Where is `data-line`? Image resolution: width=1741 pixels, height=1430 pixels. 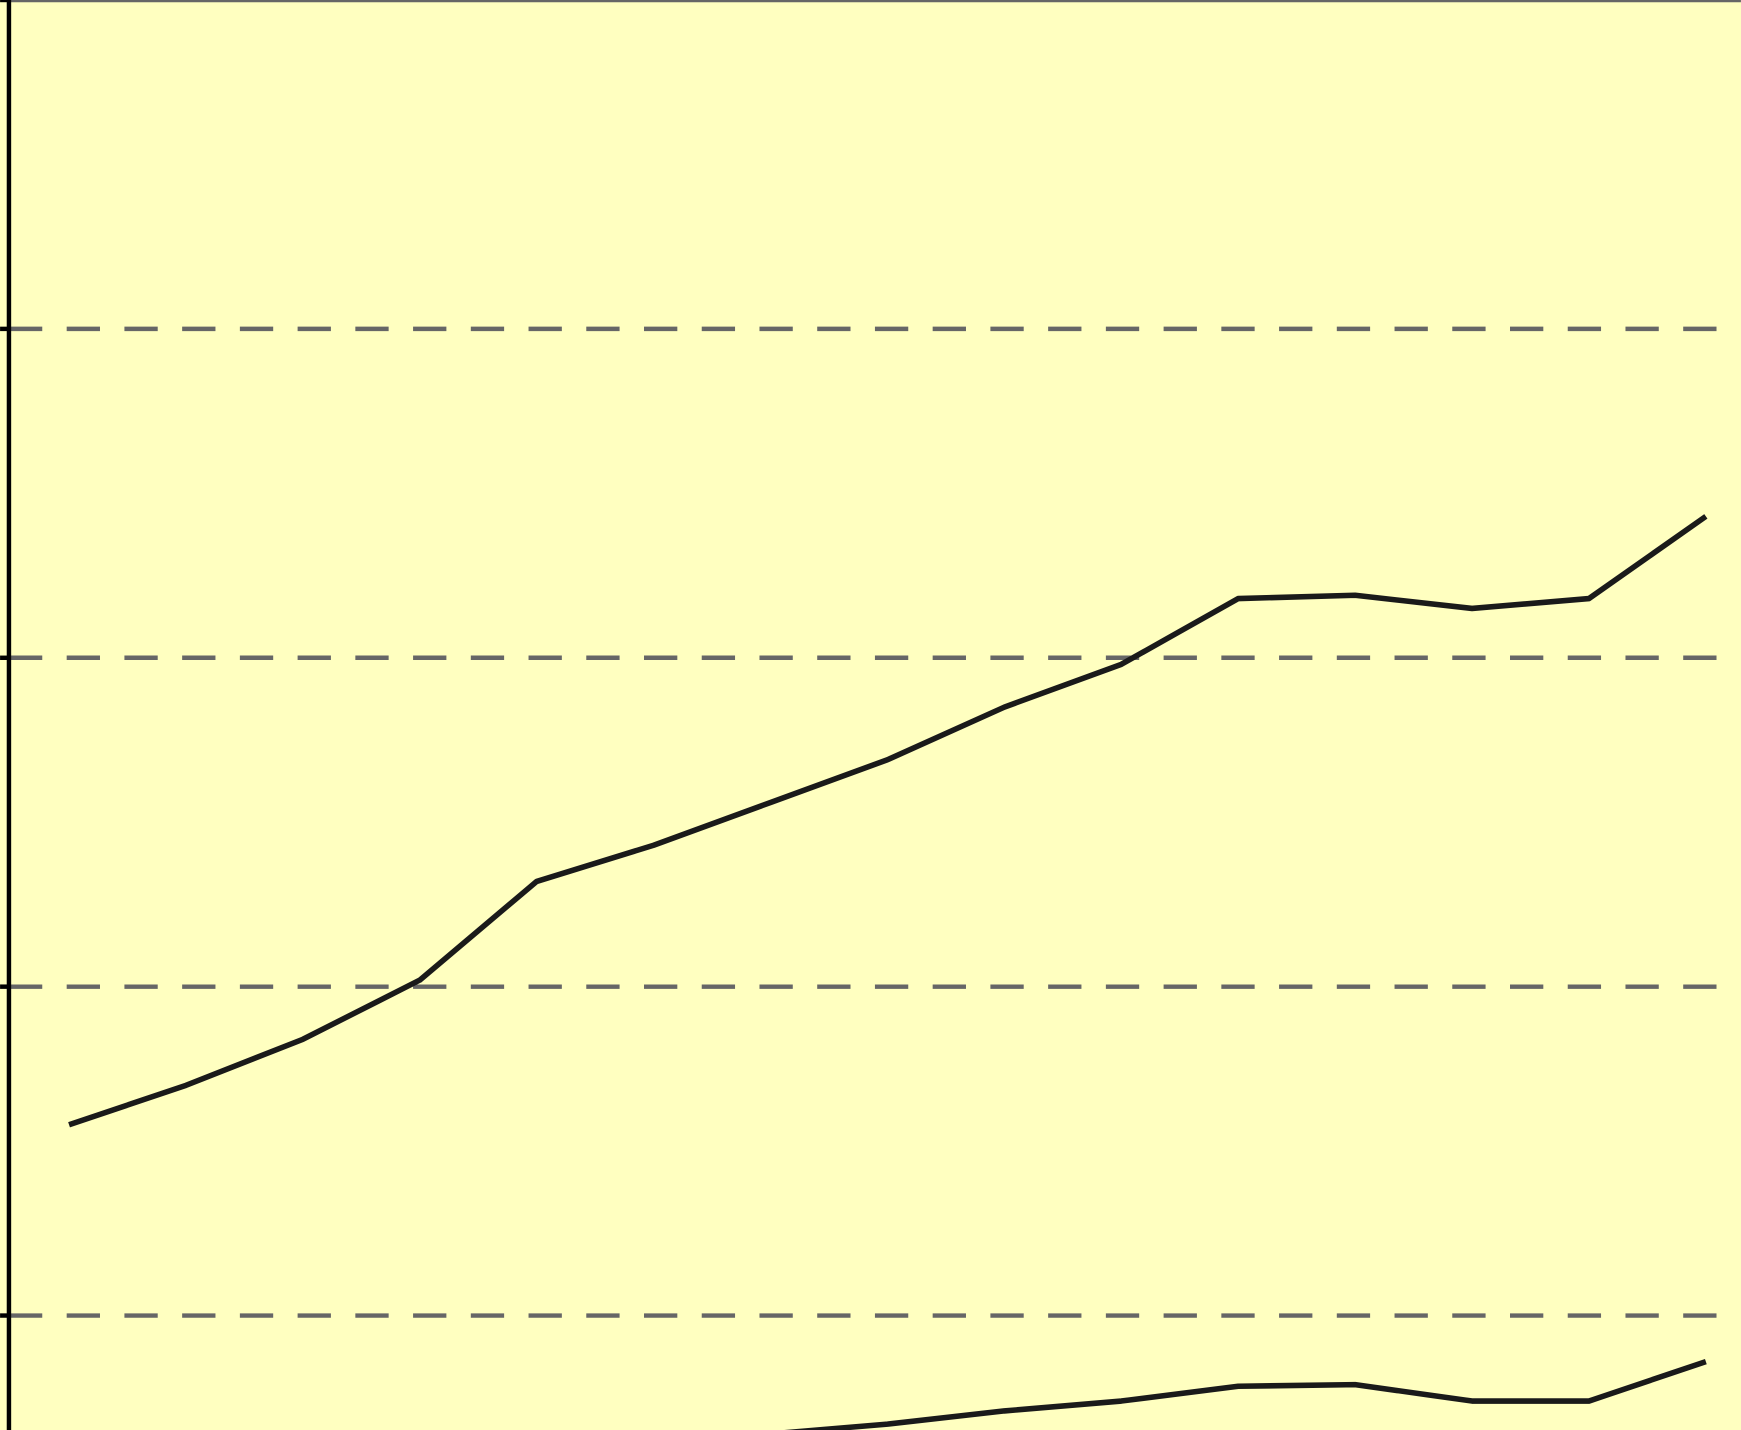
data-line is located at coordinates (1245, 1394).